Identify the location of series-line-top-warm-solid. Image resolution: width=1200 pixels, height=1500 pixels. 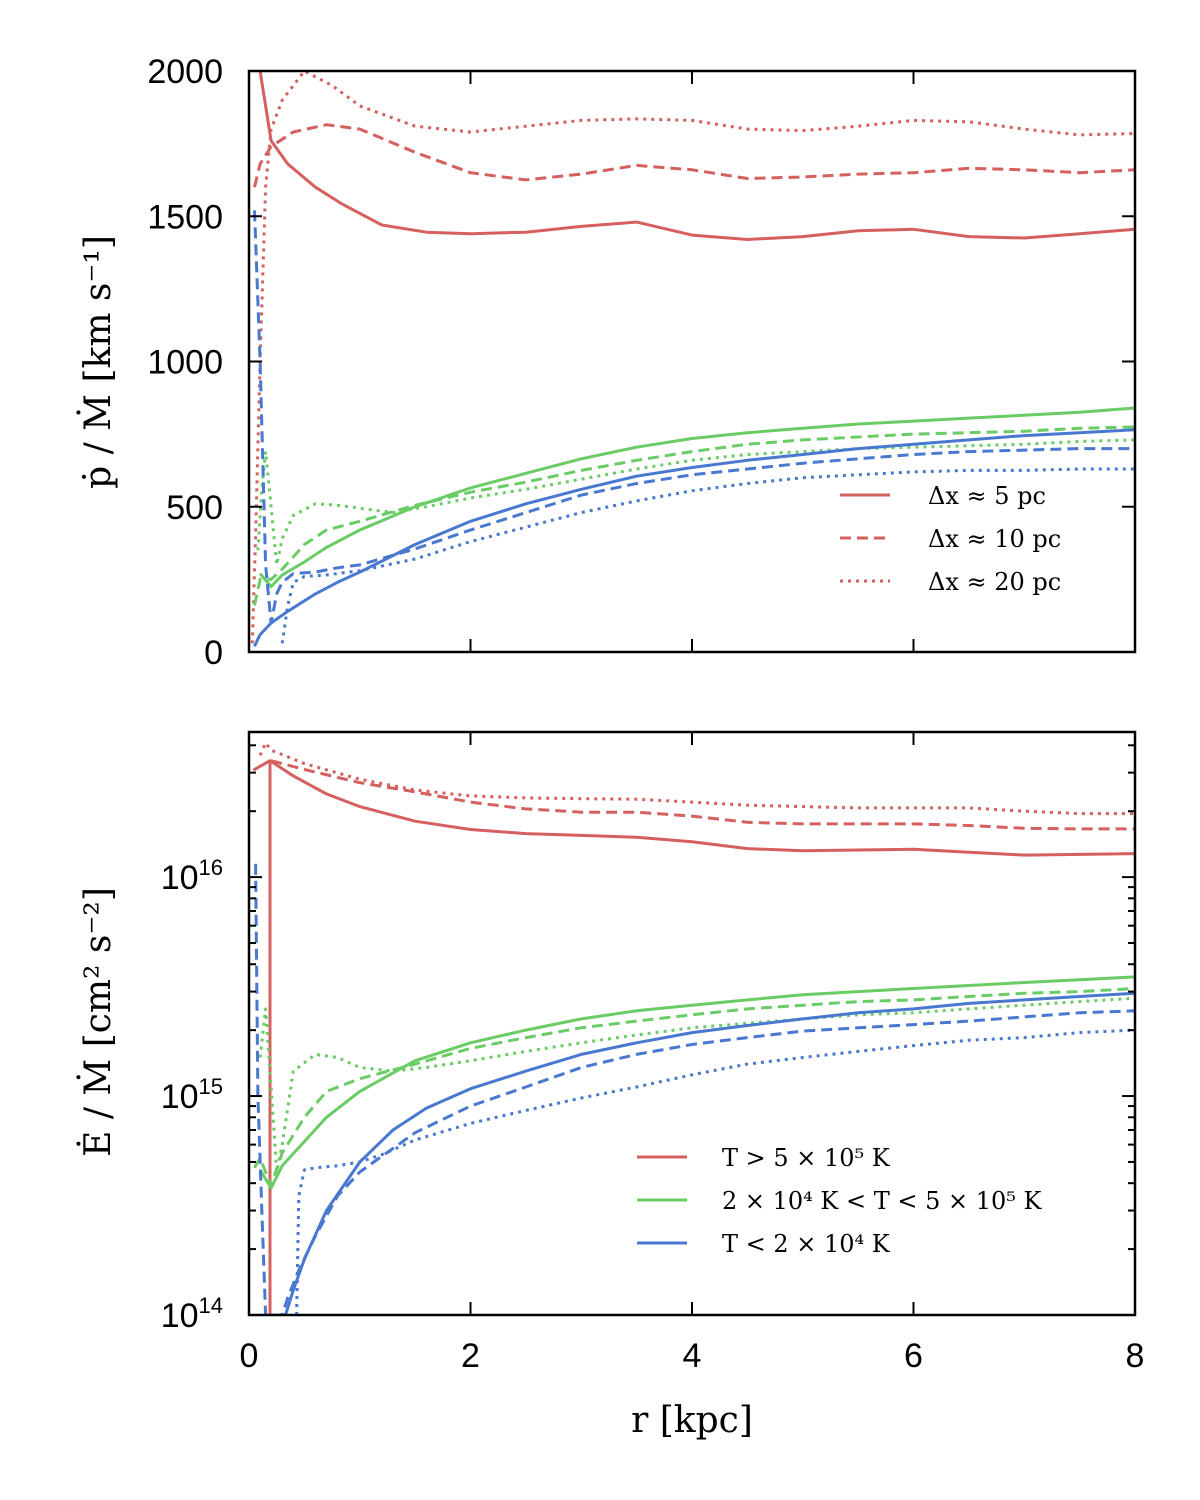
(696, 497).